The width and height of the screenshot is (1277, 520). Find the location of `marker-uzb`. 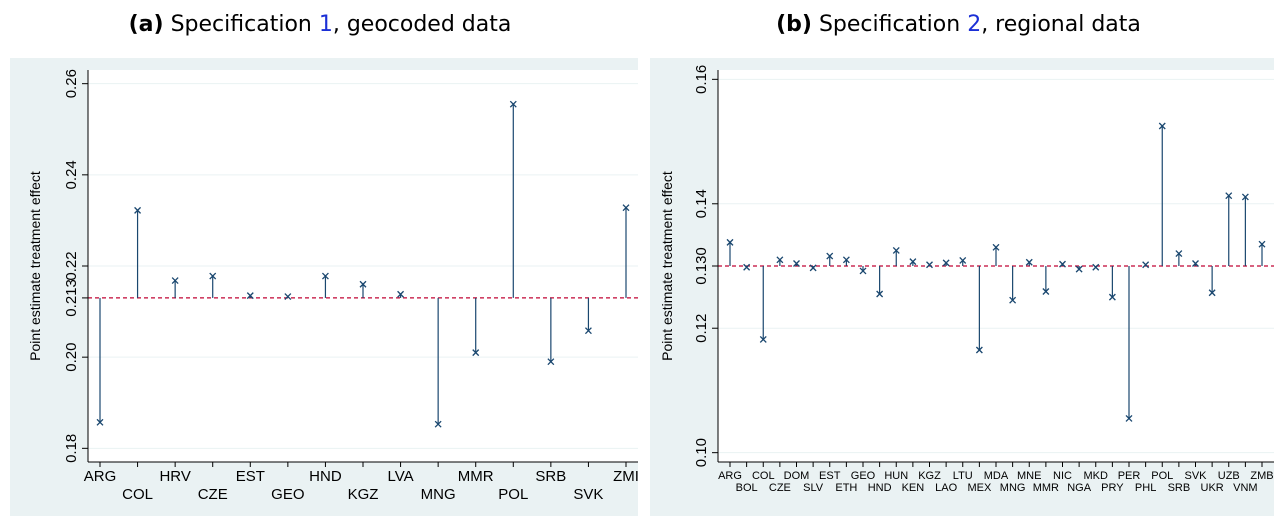

marker-uzb is located at coordinates (1229, 196).